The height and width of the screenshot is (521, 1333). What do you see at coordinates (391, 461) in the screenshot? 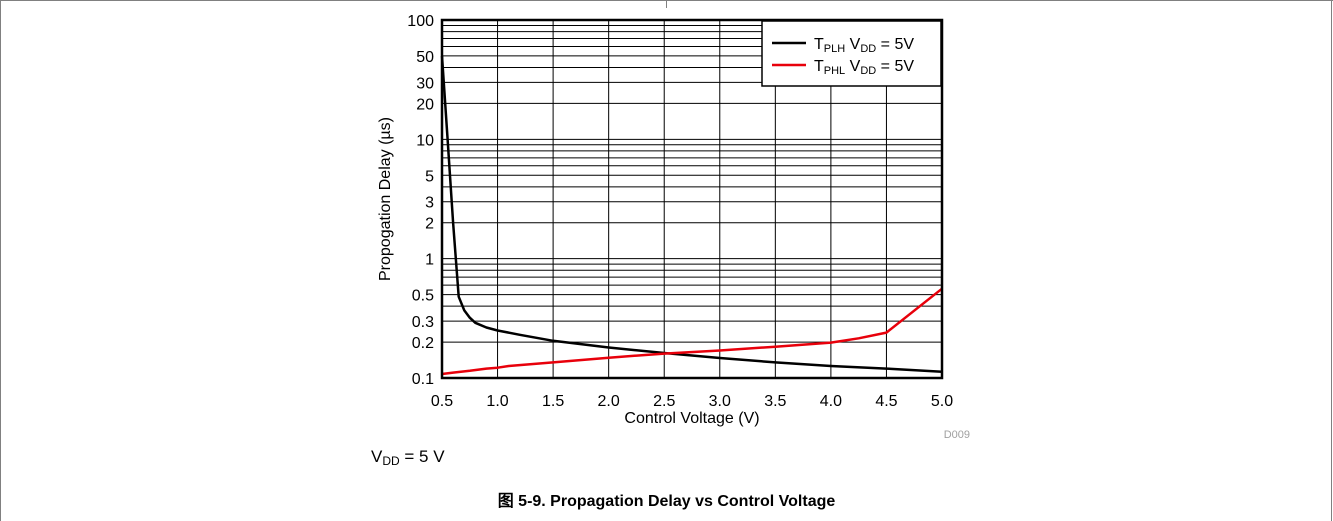
I see `condition-sub: DD` at bounding box center [391, 461].